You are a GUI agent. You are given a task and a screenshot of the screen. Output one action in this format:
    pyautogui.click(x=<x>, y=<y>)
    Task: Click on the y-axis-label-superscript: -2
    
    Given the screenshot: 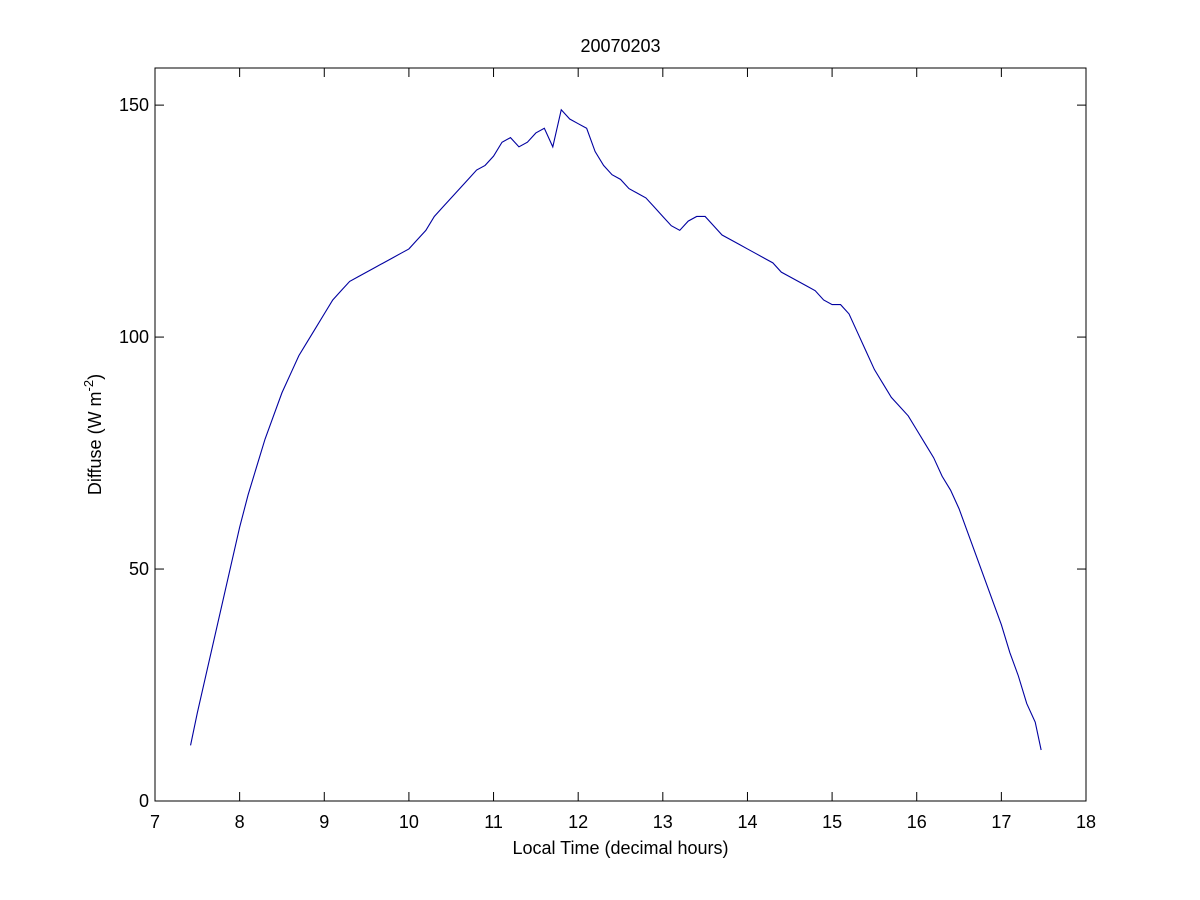 What is the action you would take?
    pyautogui.click(x=88, y=386)
    